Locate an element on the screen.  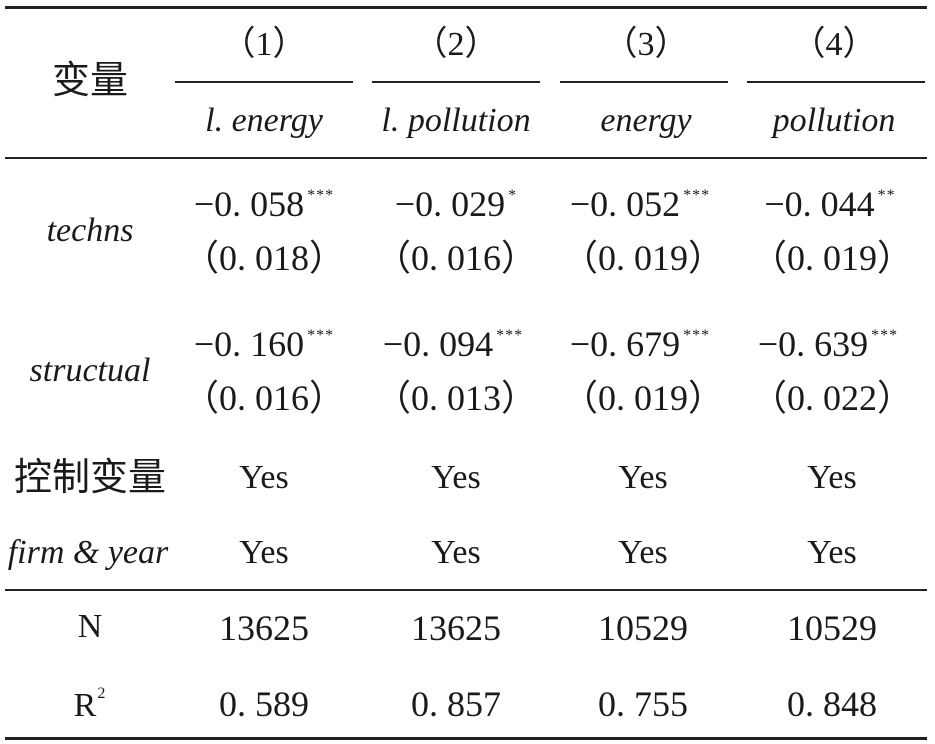
stub-header: 变量 is located at coordinates (89, 81).